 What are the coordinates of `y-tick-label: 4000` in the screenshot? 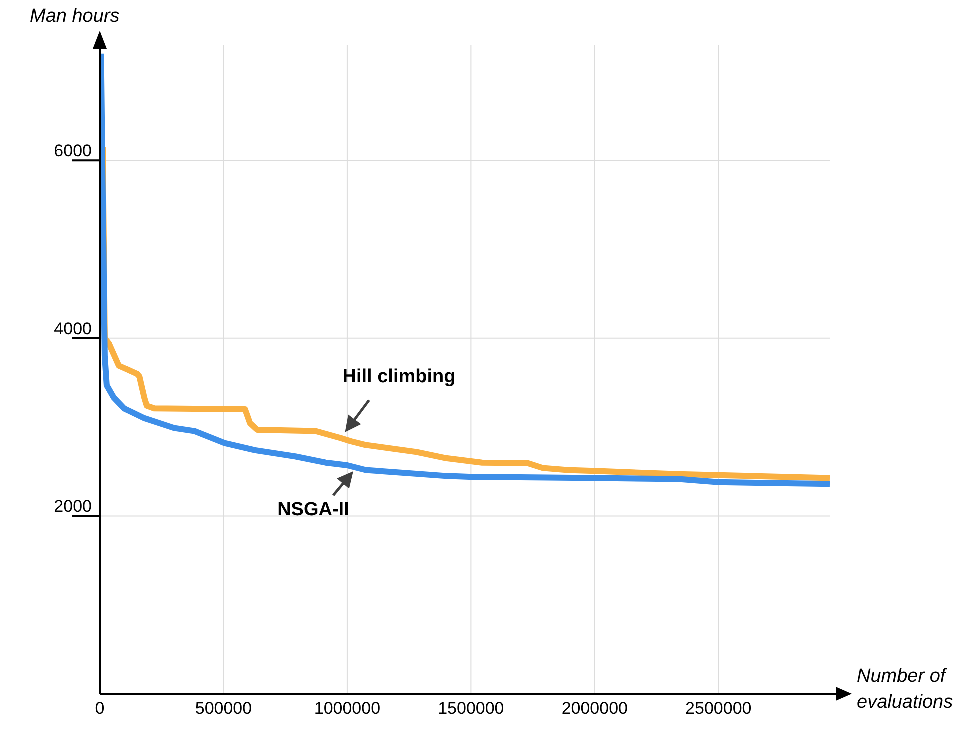 It's located at (73, 328).